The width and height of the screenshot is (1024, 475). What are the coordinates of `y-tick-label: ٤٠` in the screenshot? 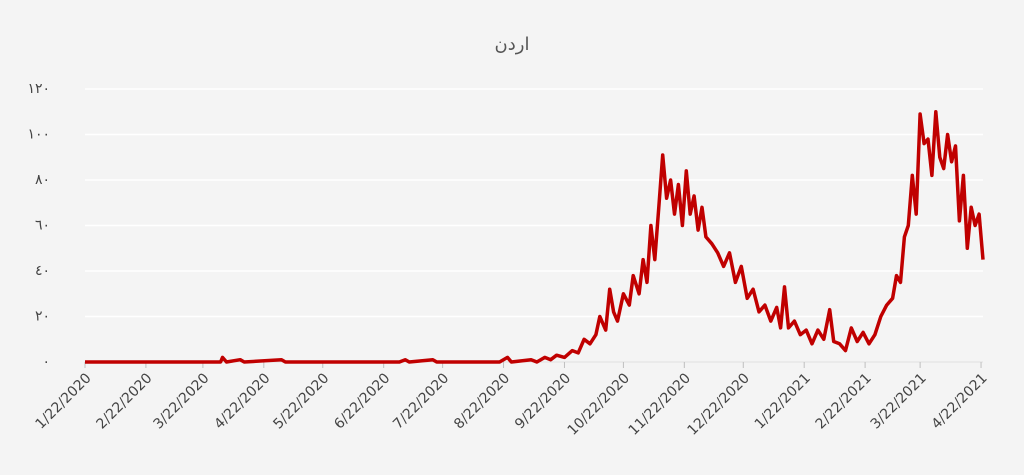 It's located at (42, 271).